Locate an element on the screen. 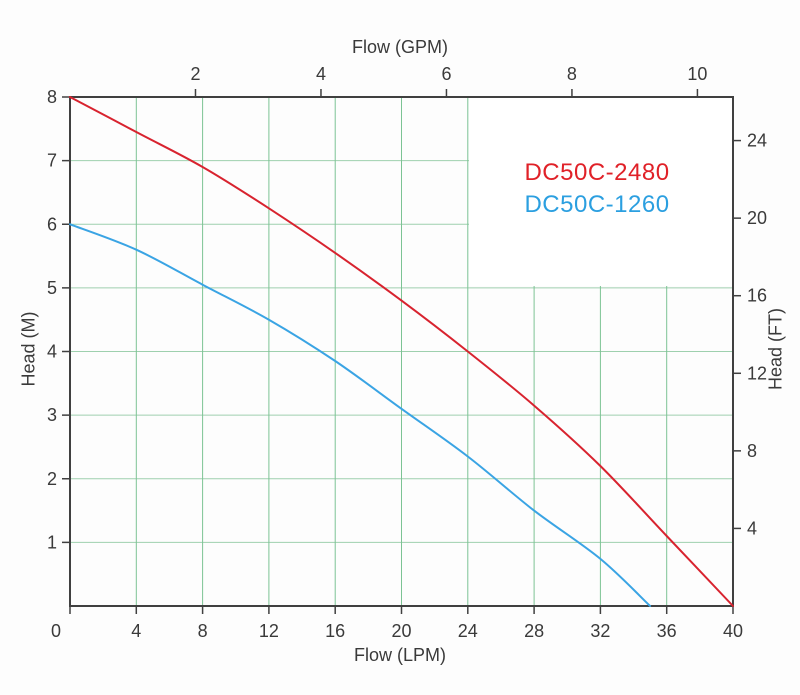  bottom-tick-label: 28 is located at coordinates (534, 631).